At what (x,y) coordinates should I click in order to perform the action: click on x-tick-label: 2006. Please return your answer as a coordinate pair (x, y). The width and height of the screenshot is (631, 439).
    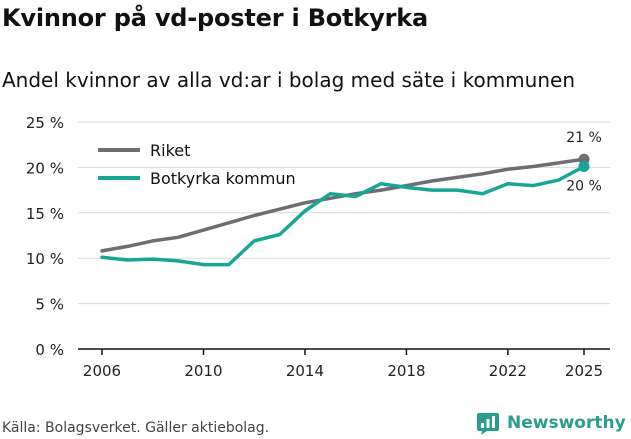
    Looking at the image, I should click on (102, 371).